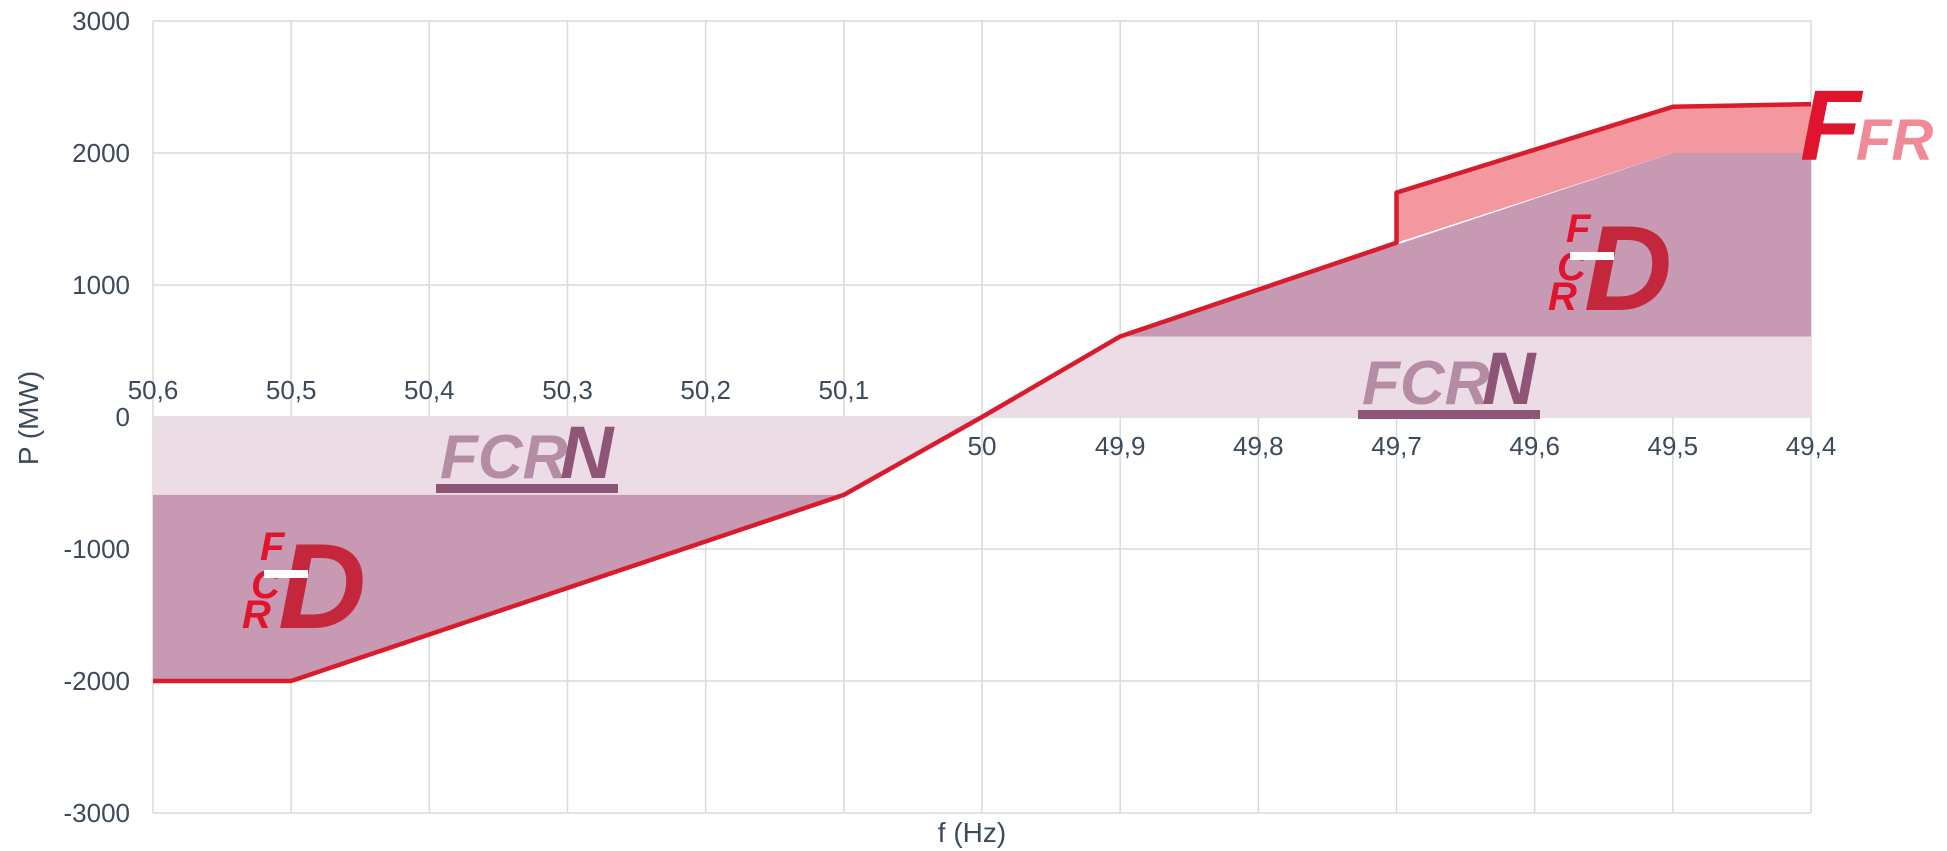  What do you see at coordinates (1258, 446) in the screenshot?
I see `x-tick-label-8: 49,8` at bounding box center [1258, 446].